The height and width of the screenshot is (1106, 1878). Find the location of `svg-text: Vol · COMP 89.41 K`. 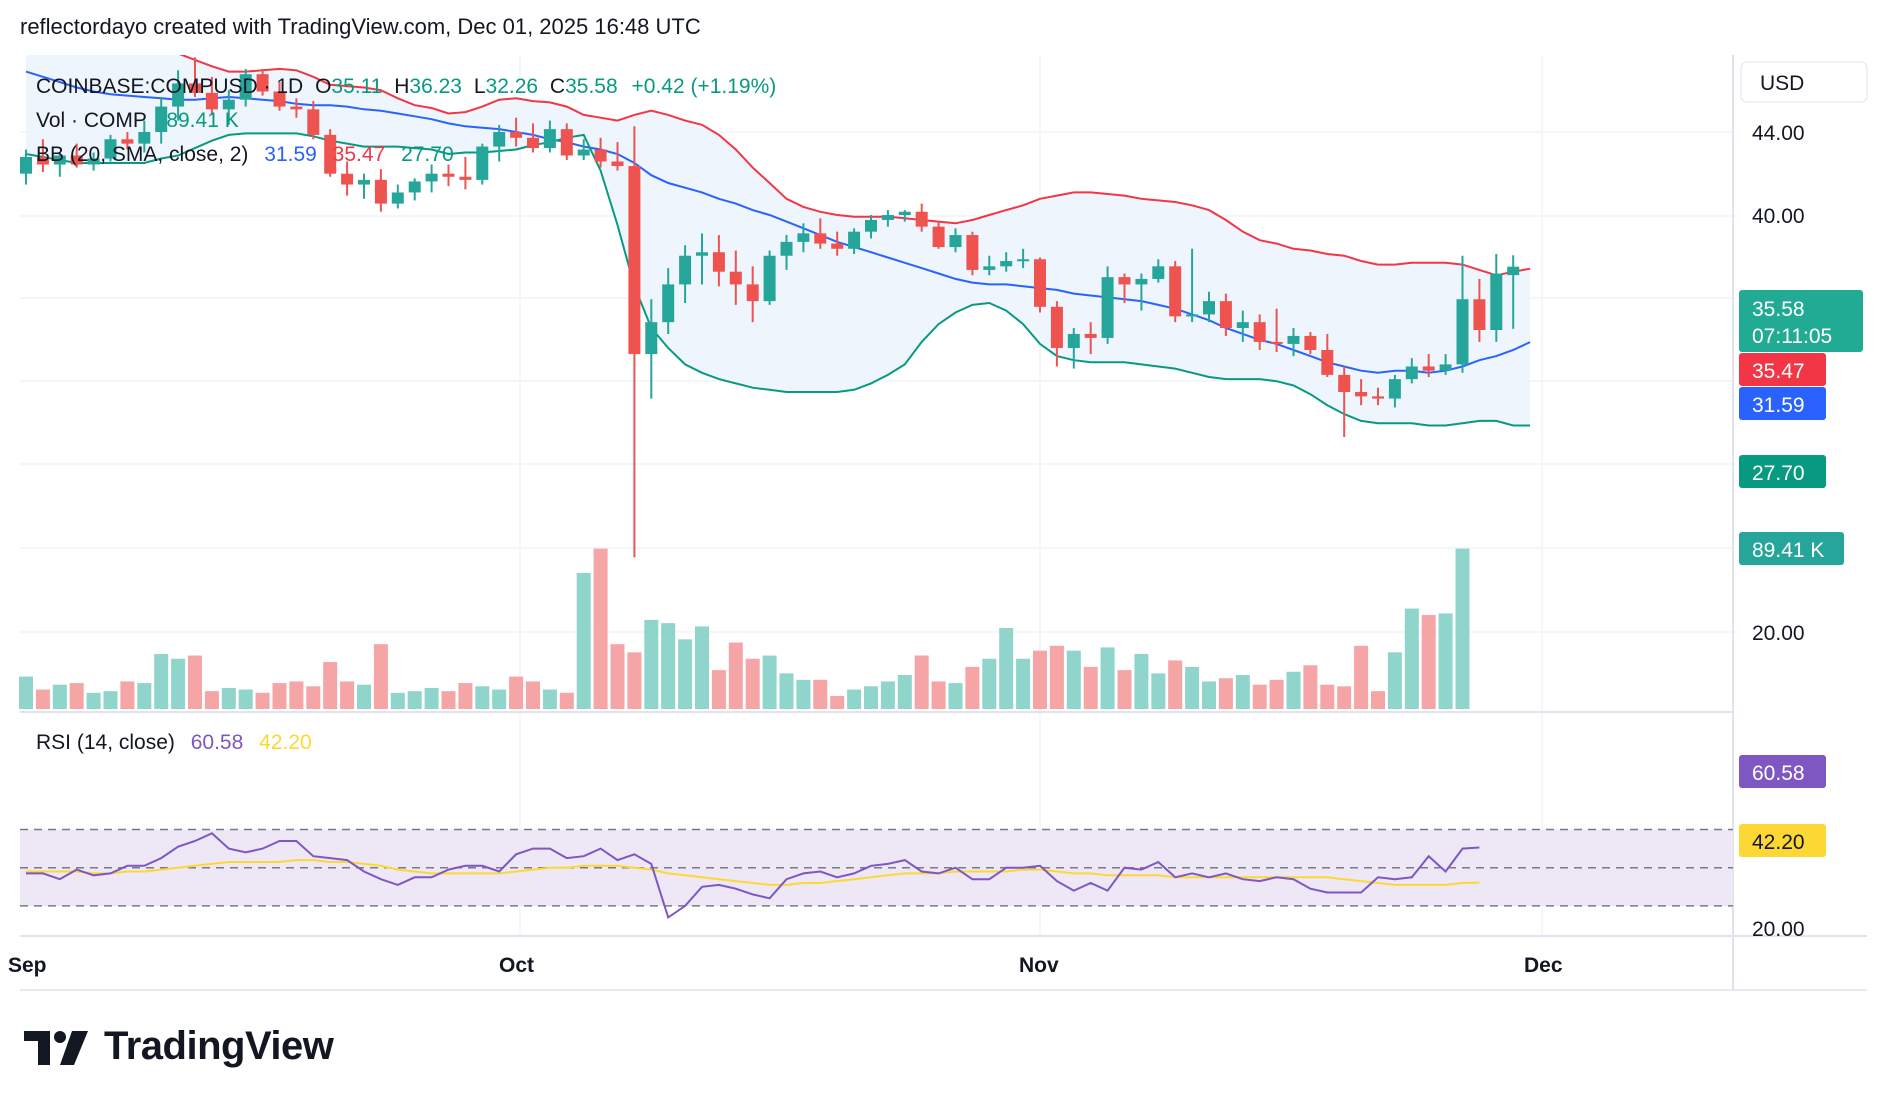

svg-text: Vol · COMP 89.41 K is located at coordinates (137, 120).